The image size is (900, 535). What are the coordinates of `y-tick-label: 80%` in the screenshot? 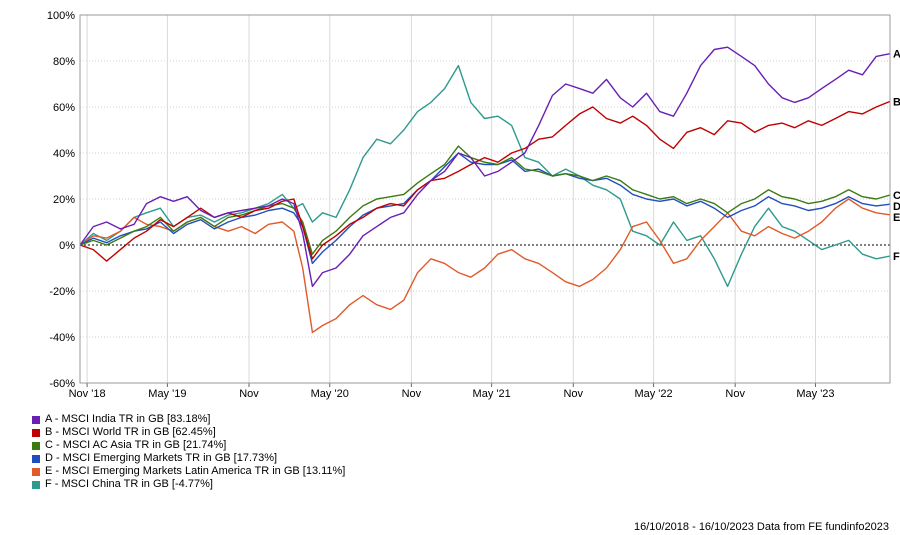 It's located at (64, 62).